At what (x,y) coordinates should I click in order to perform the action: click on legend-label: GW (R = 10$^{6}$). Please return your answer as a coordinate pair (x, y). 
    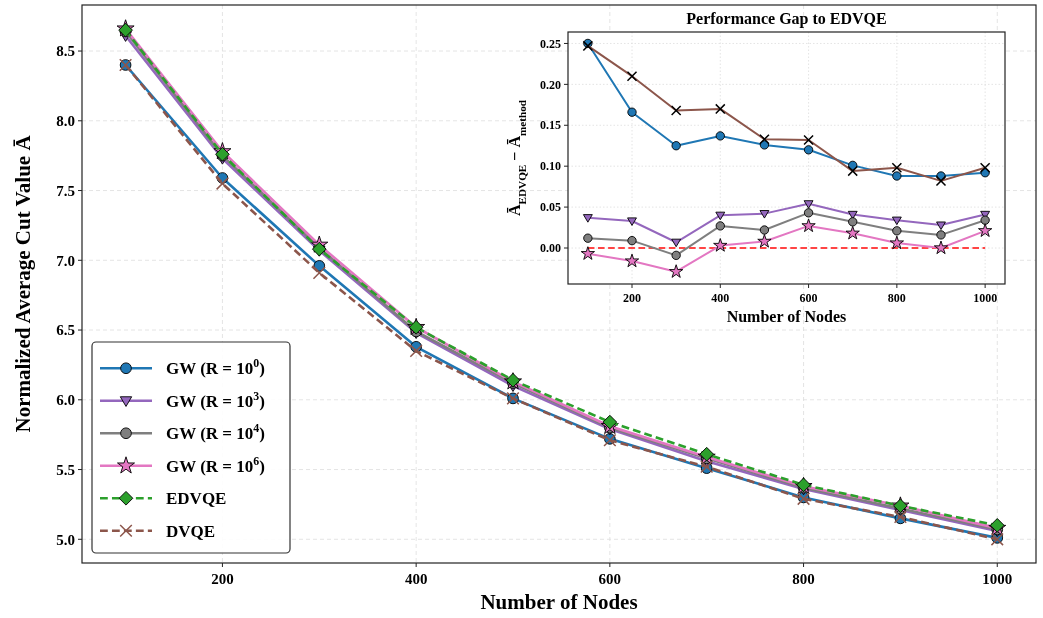
    Looking at the image, I should click on (215, 464).